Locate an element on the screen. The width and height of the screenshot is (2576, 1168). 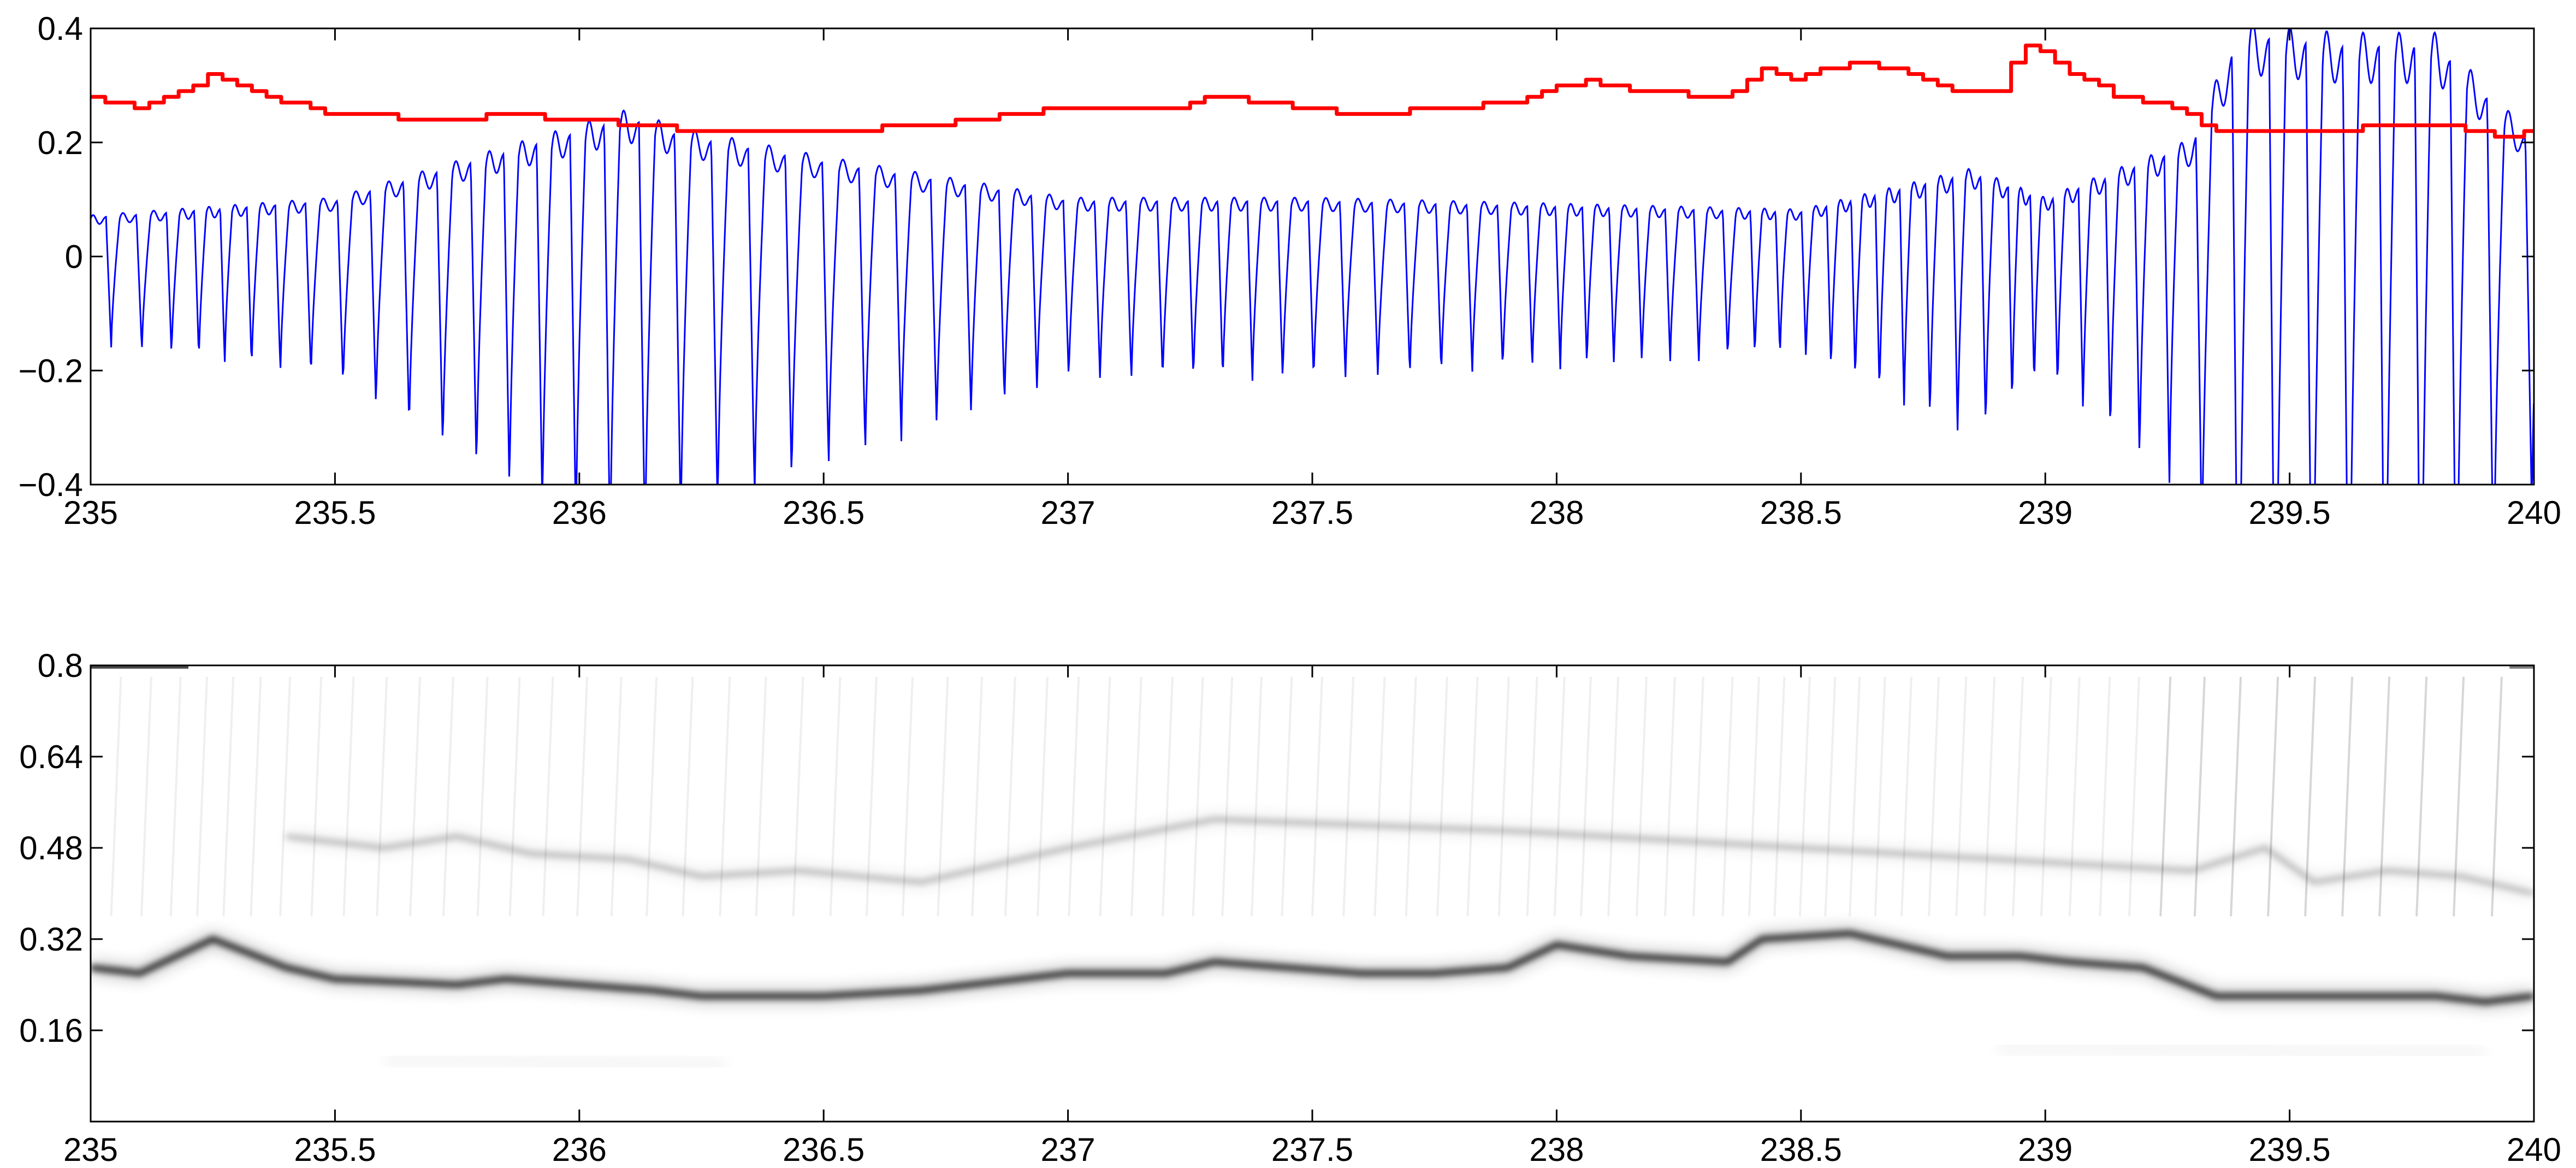
red-stepped-line is located at coordinates (1312, 91).